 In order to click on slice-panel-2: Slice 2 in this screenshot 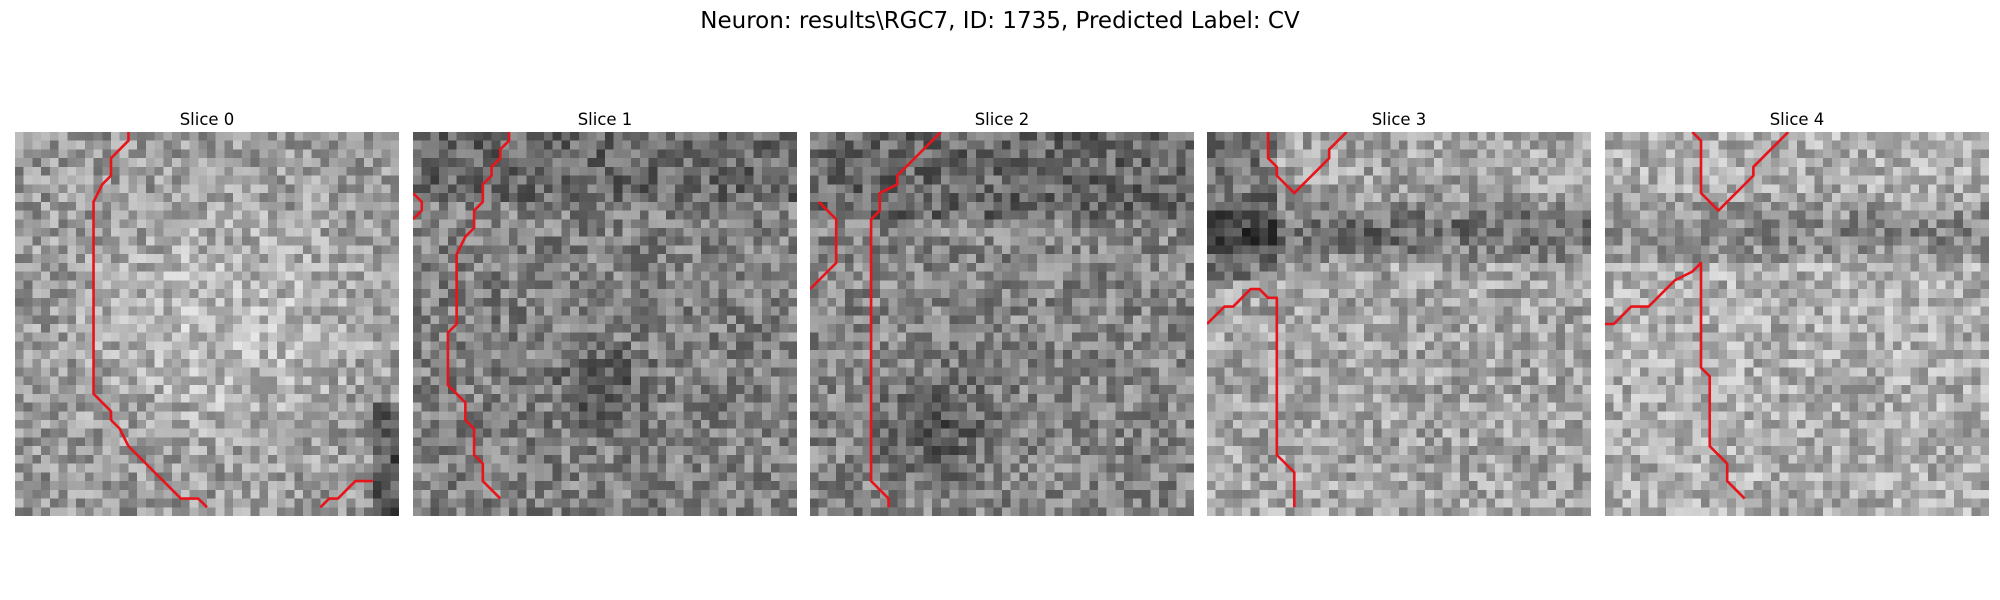, I will do `click(1002, 312)`.